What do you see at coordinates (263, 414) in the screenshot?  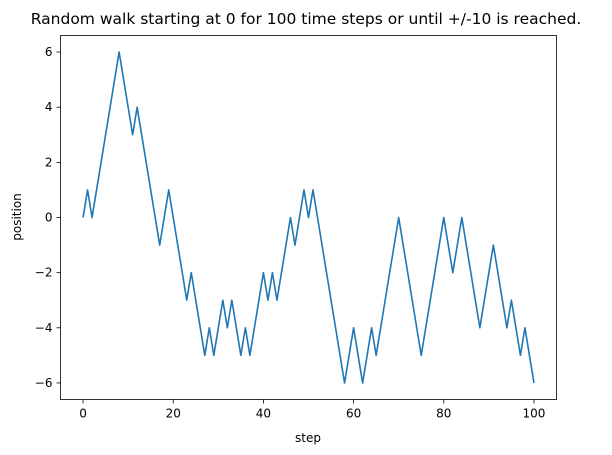 I see `x-tick-label: 40` at bounding box center [263, 414].